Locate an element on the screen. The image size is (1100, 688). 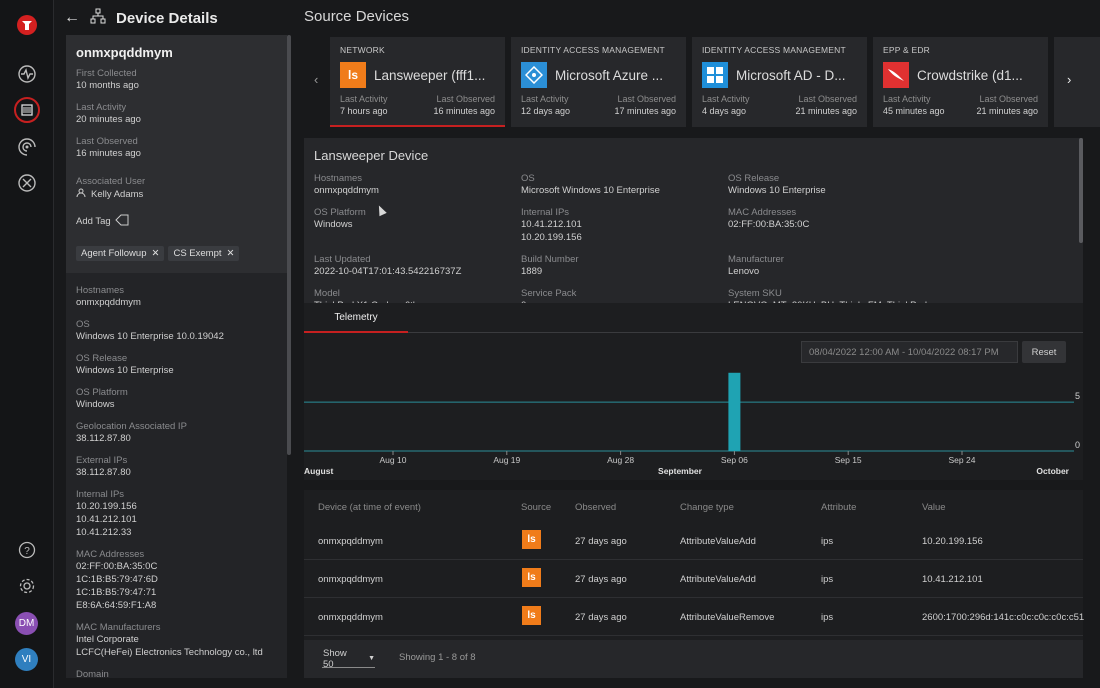
source-field-label: Manufacturer is located at coordinates (756, 259).